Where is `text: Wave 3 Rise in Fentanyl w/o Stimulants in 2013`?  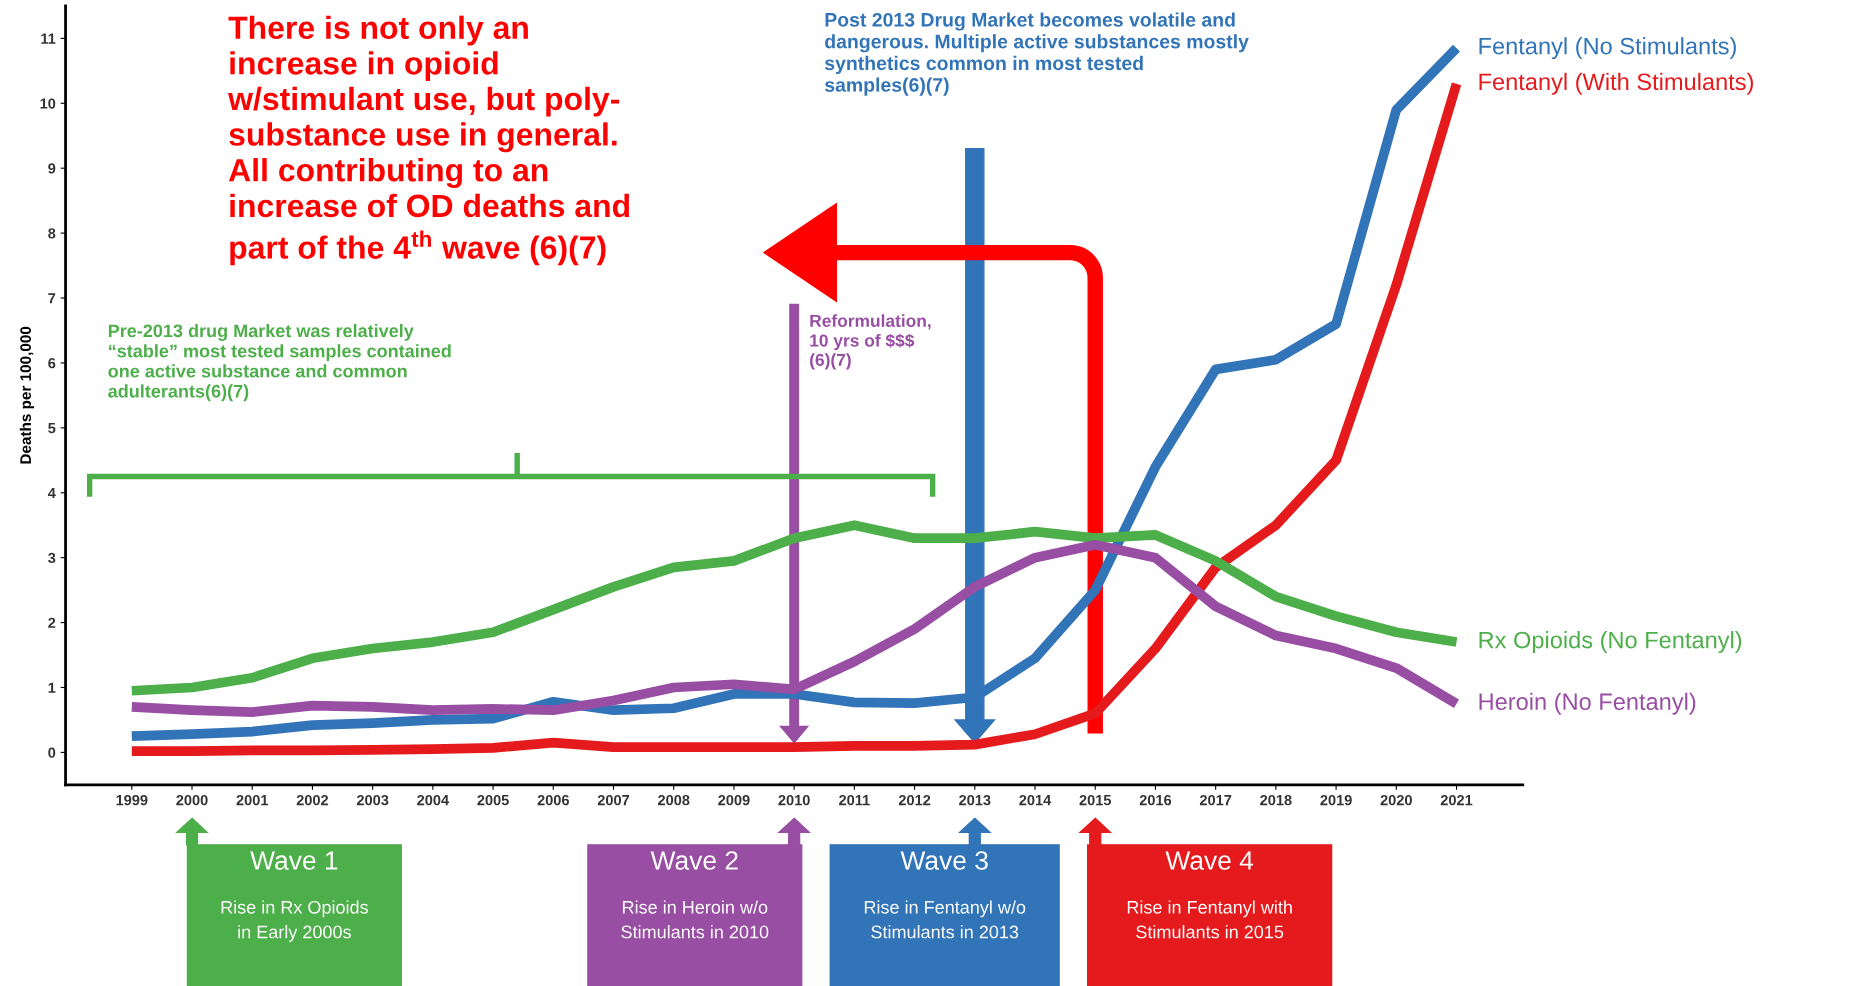 text: Wave 3 Rise in Fentanyl w/o Stimulants in 2013 is located at coordinates (945, 895).